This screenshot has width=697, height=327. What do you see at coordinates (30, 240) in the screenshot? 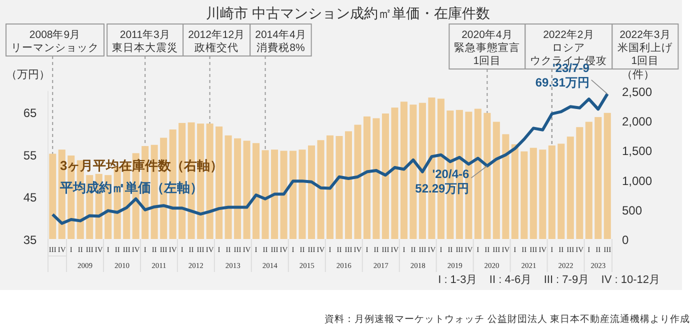
I see `y-tick-label: 35` at bounding box center [30, 240].